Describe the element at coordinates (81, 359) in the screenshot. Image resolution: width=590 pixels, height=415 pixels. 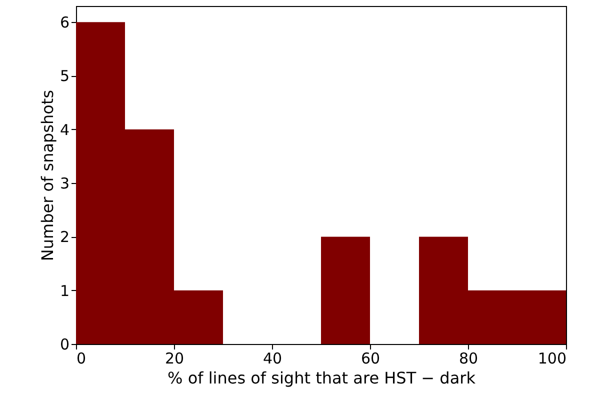
I see `x-tick-label: 0` at that location.